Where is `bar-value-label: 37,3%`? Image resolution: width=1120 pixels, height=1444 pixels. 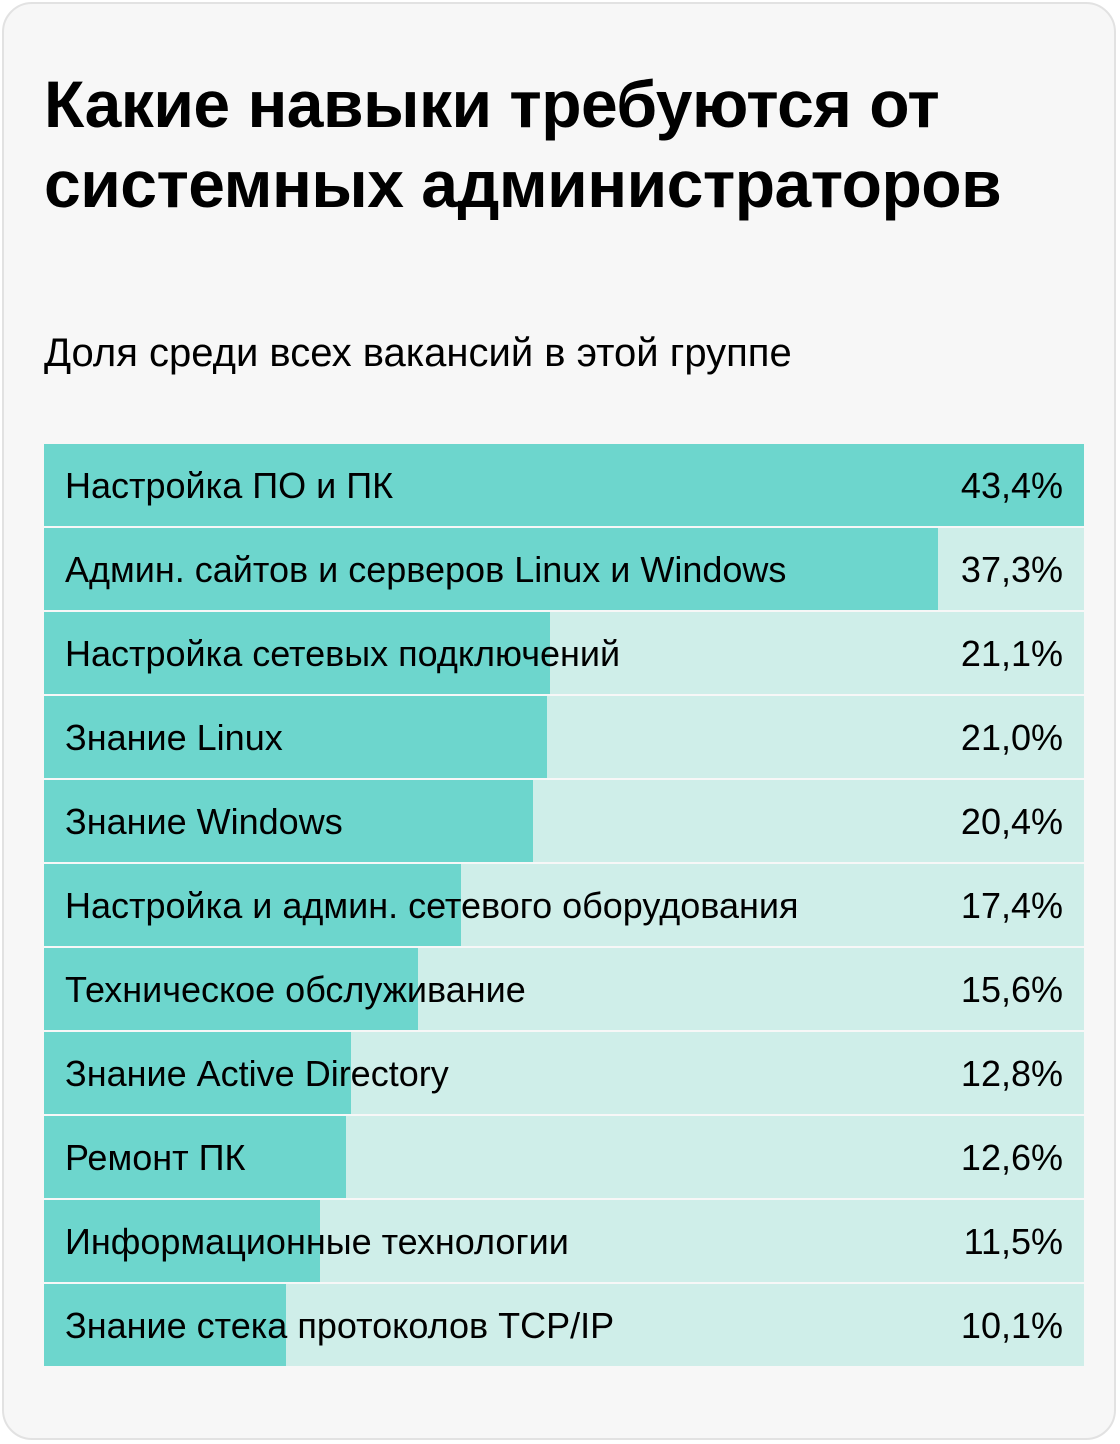 bar-value-label: 37,3% is located at coordinates (1011, 569).